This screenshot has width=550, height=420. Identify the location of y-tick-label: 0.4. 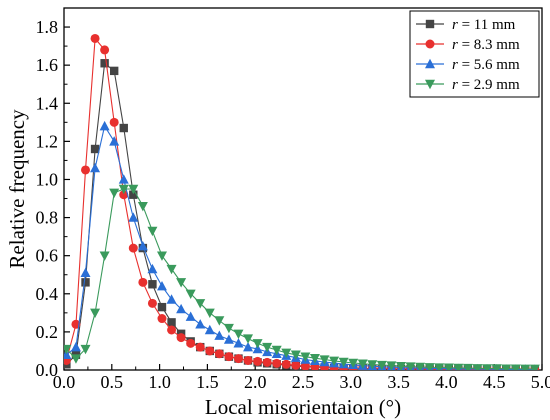
(47, 294).